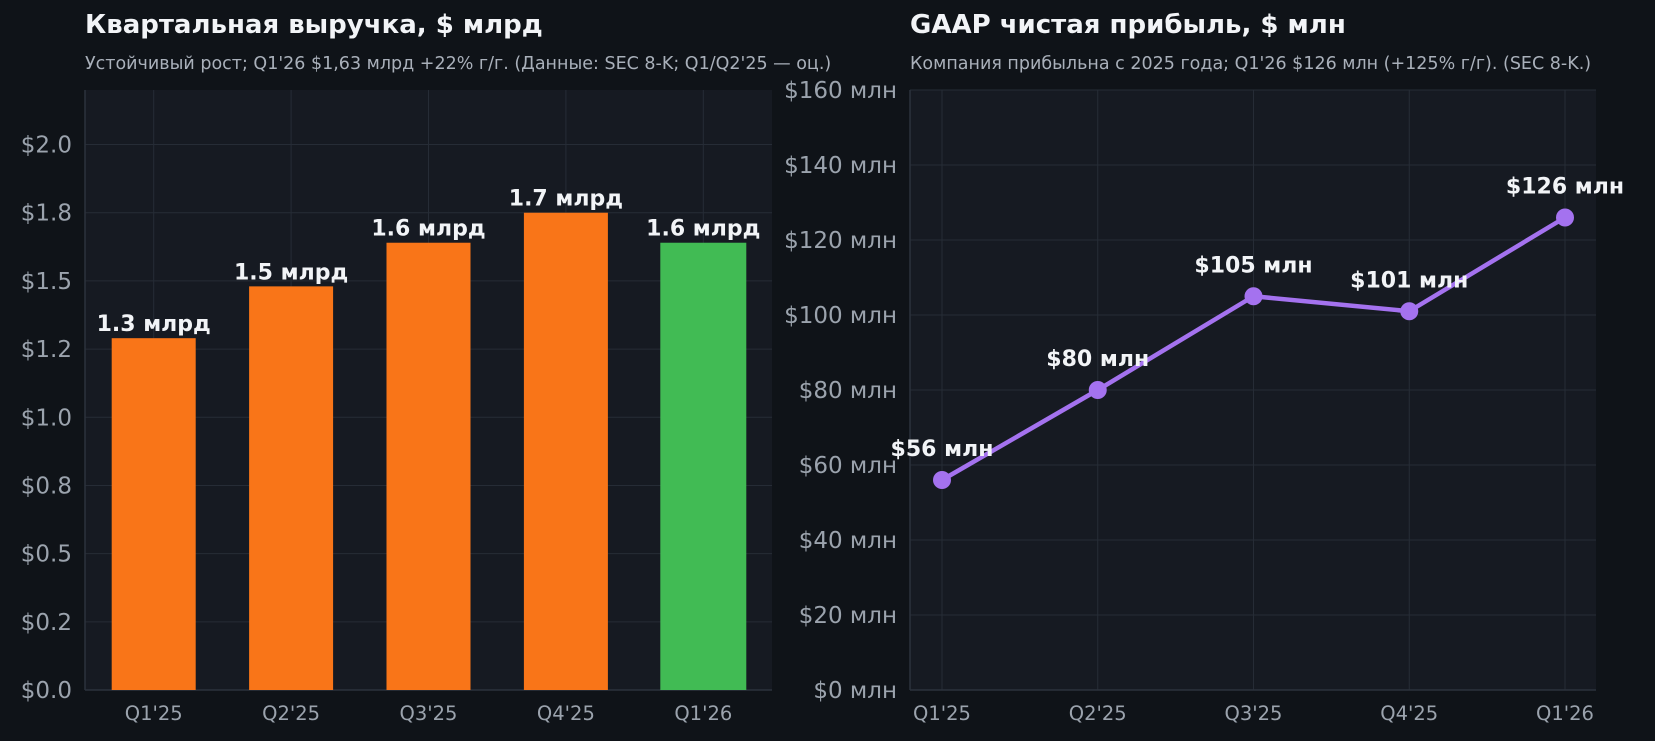  I want to click on y-tick-label: $40 млн, so click(848, 541).